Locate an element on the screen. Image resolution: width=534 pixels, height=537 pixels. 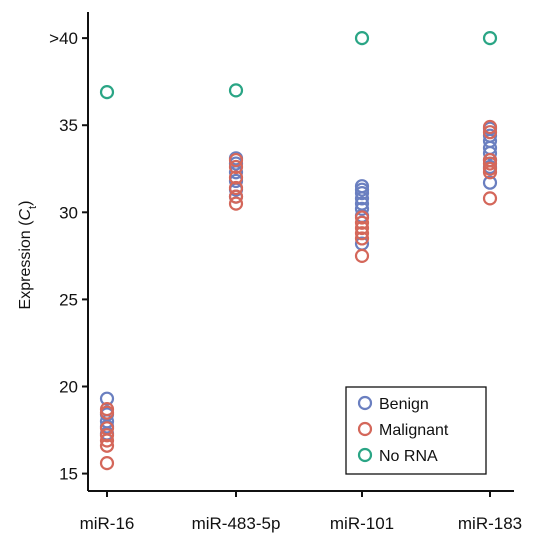
y-axis-title: Expression (Ct) is located at coordinates (28, 255).